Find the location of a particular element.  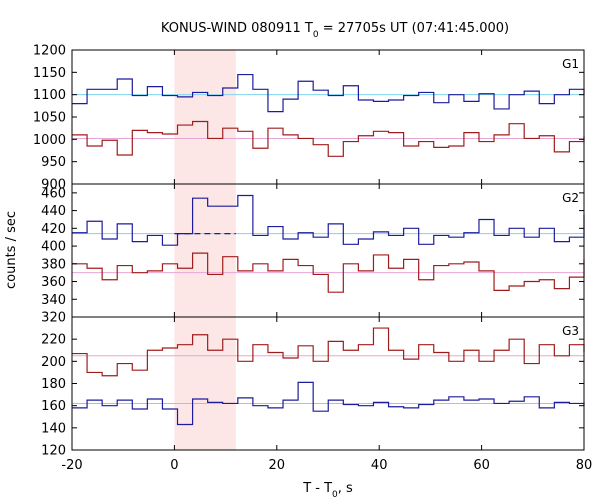

highlight-layer is located at coordinates (205, 250).